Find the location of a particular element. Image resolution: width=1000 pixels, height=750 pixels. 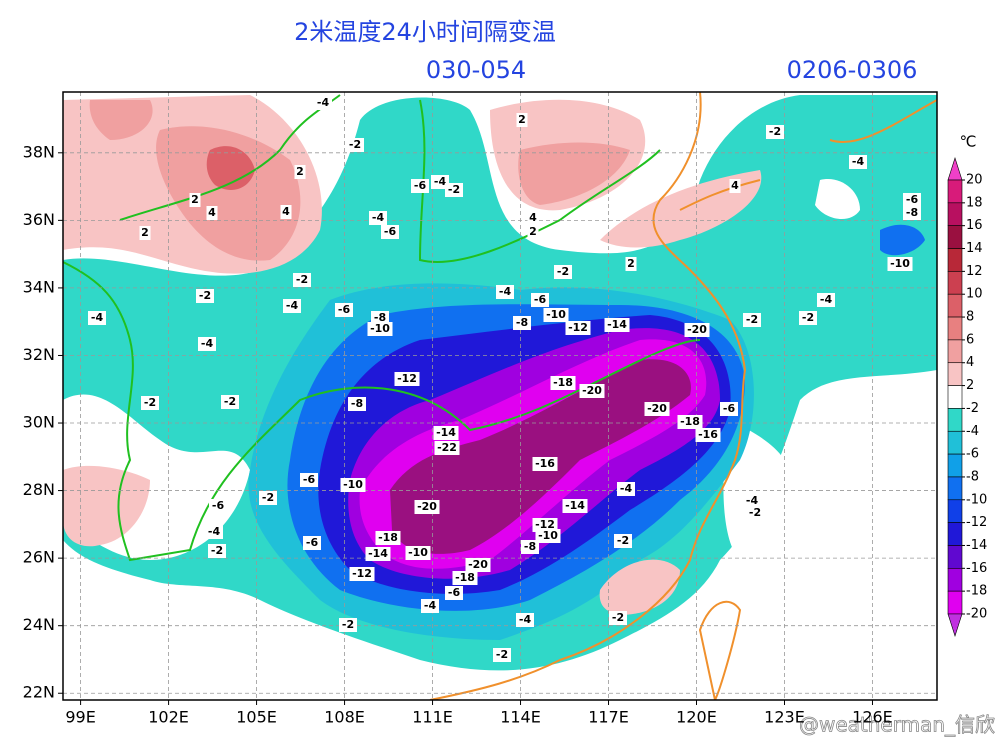

x-tick-label: 126E is located at coordinates (872, 717).